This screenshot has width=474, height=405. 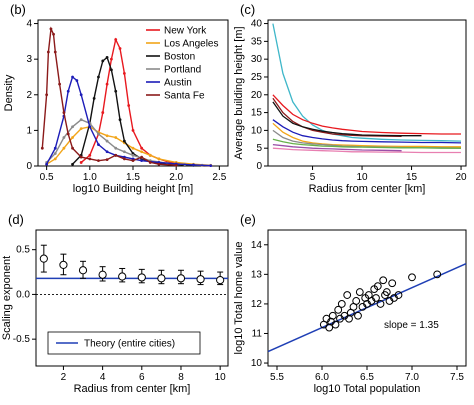 What do you see at coordinates (362, 177) in the screenshot?
I see `x-tick-label: 10` at bounding box center [362, 177].